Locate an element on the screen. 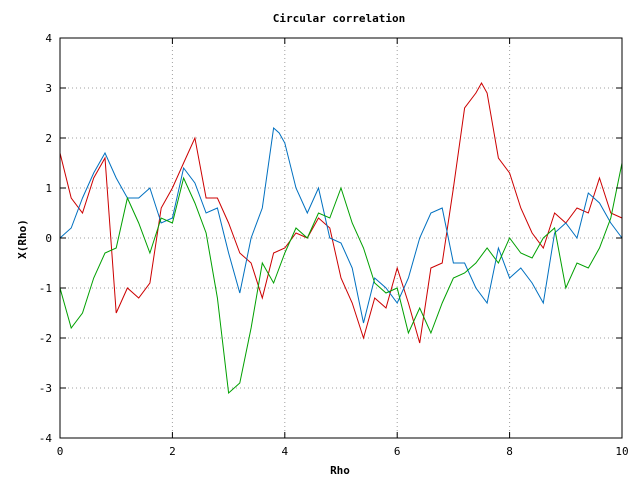 This screenshot has height=480, width=640. x-tick-label: 10 is located at coordinates (621, 451).